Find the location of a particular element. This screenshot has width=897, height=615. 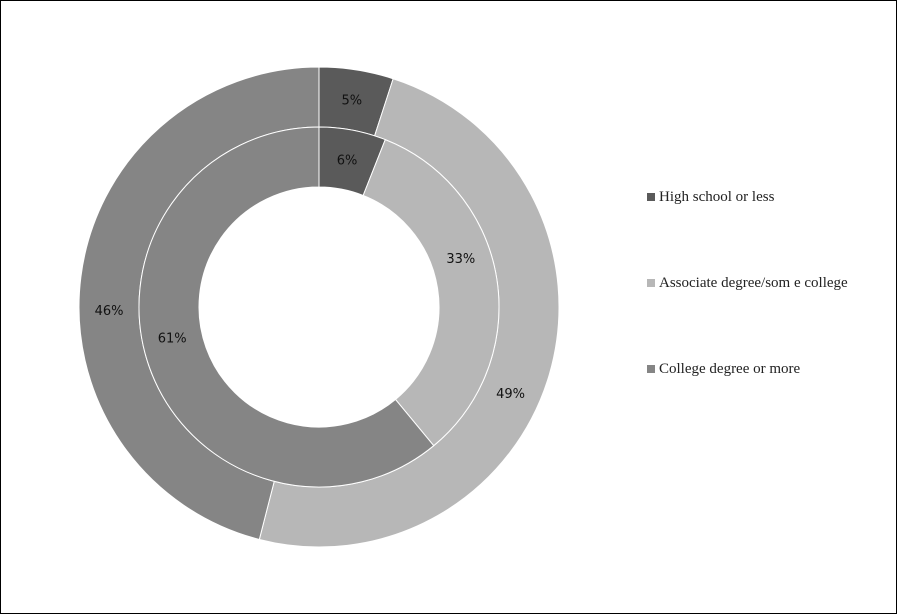

outer-label-associate-degree: 49% is located at coordinates (510, 394).